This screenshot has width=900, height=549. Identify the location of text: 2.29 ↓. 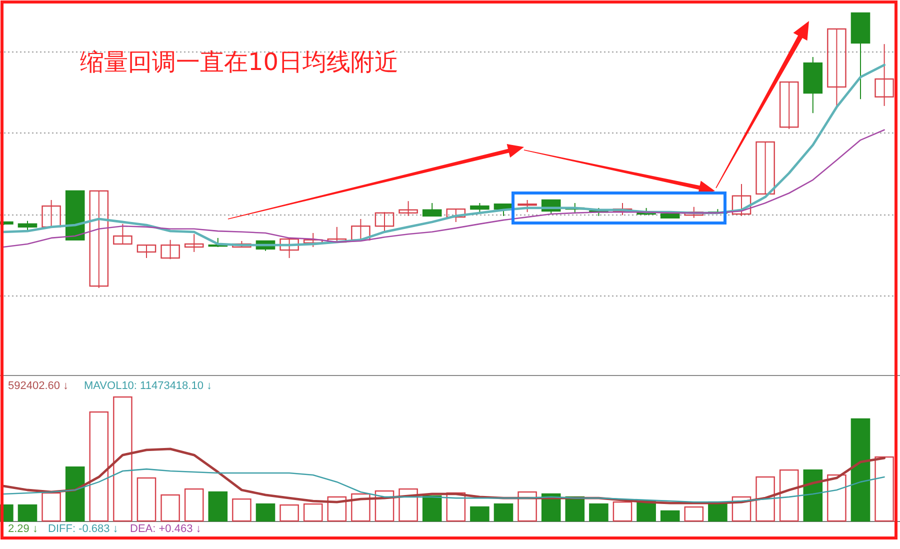
(23, 529).